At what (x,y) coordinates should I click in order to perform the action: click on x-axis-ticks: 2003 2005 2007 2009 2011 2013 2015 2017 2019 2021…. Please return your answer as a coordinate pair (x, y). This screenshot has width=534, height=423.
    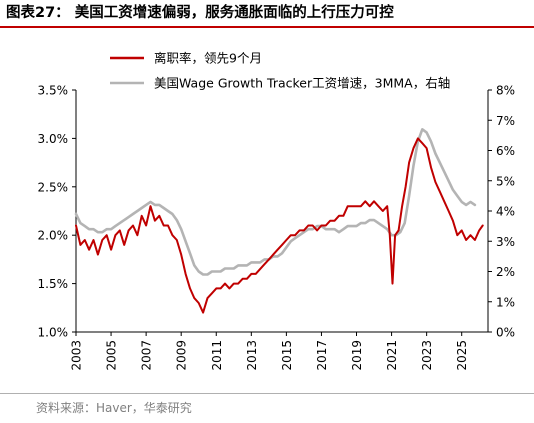
    Looking at the image, I should click on (269, 351).